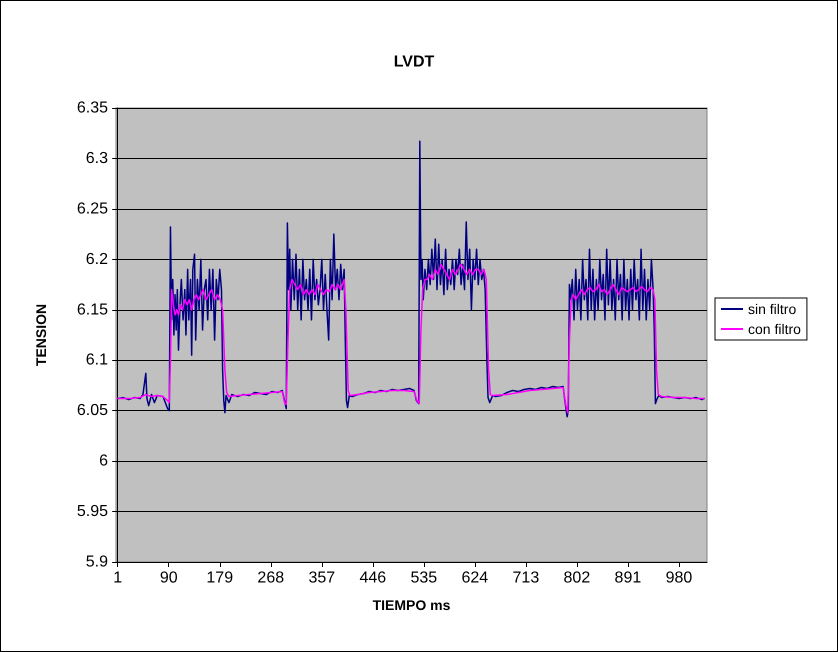 The height and width of the screenshot is (652, 838). I want to click on y-tick-label: 6.2, so click(97, 259).